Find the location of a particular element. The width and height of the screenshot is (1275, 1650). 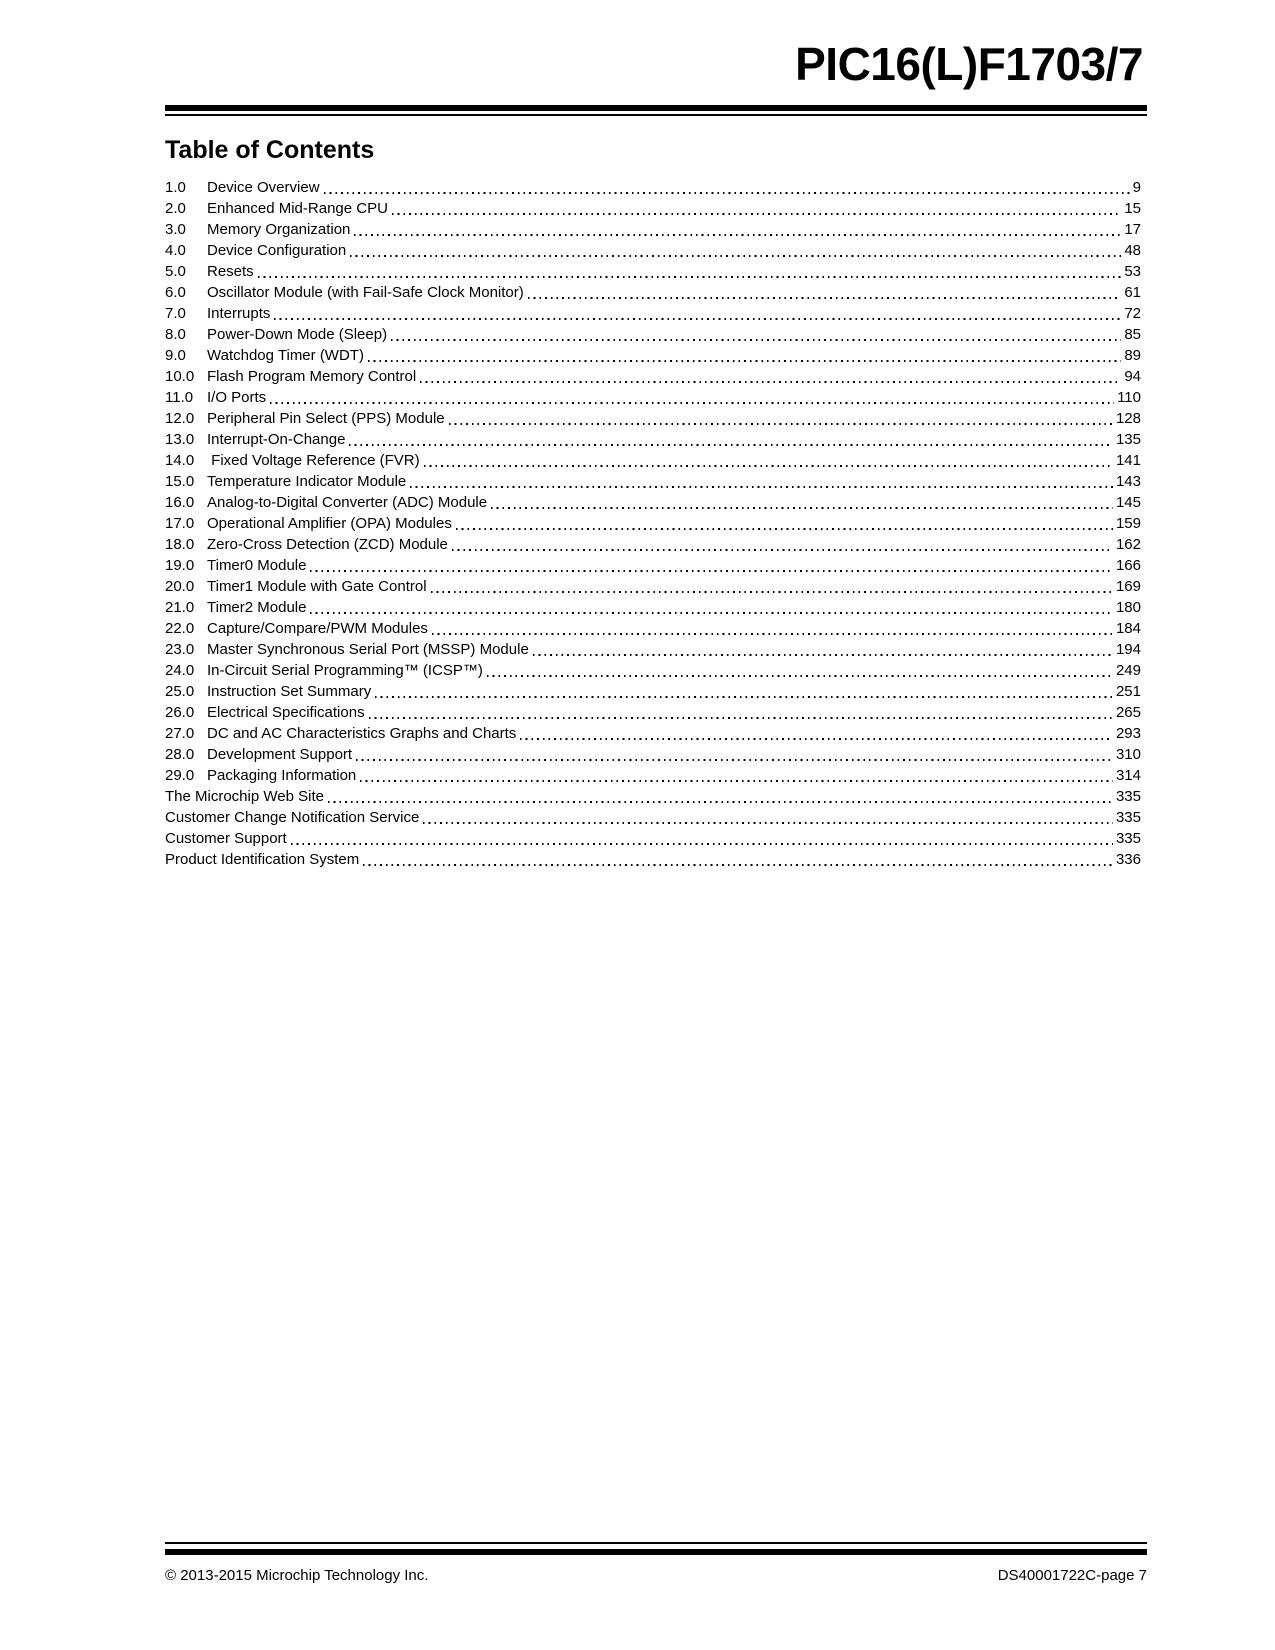

toc-entry: 8.0 Power-Down Mode (Sleep) 85 is located at coordinates (653, 334).